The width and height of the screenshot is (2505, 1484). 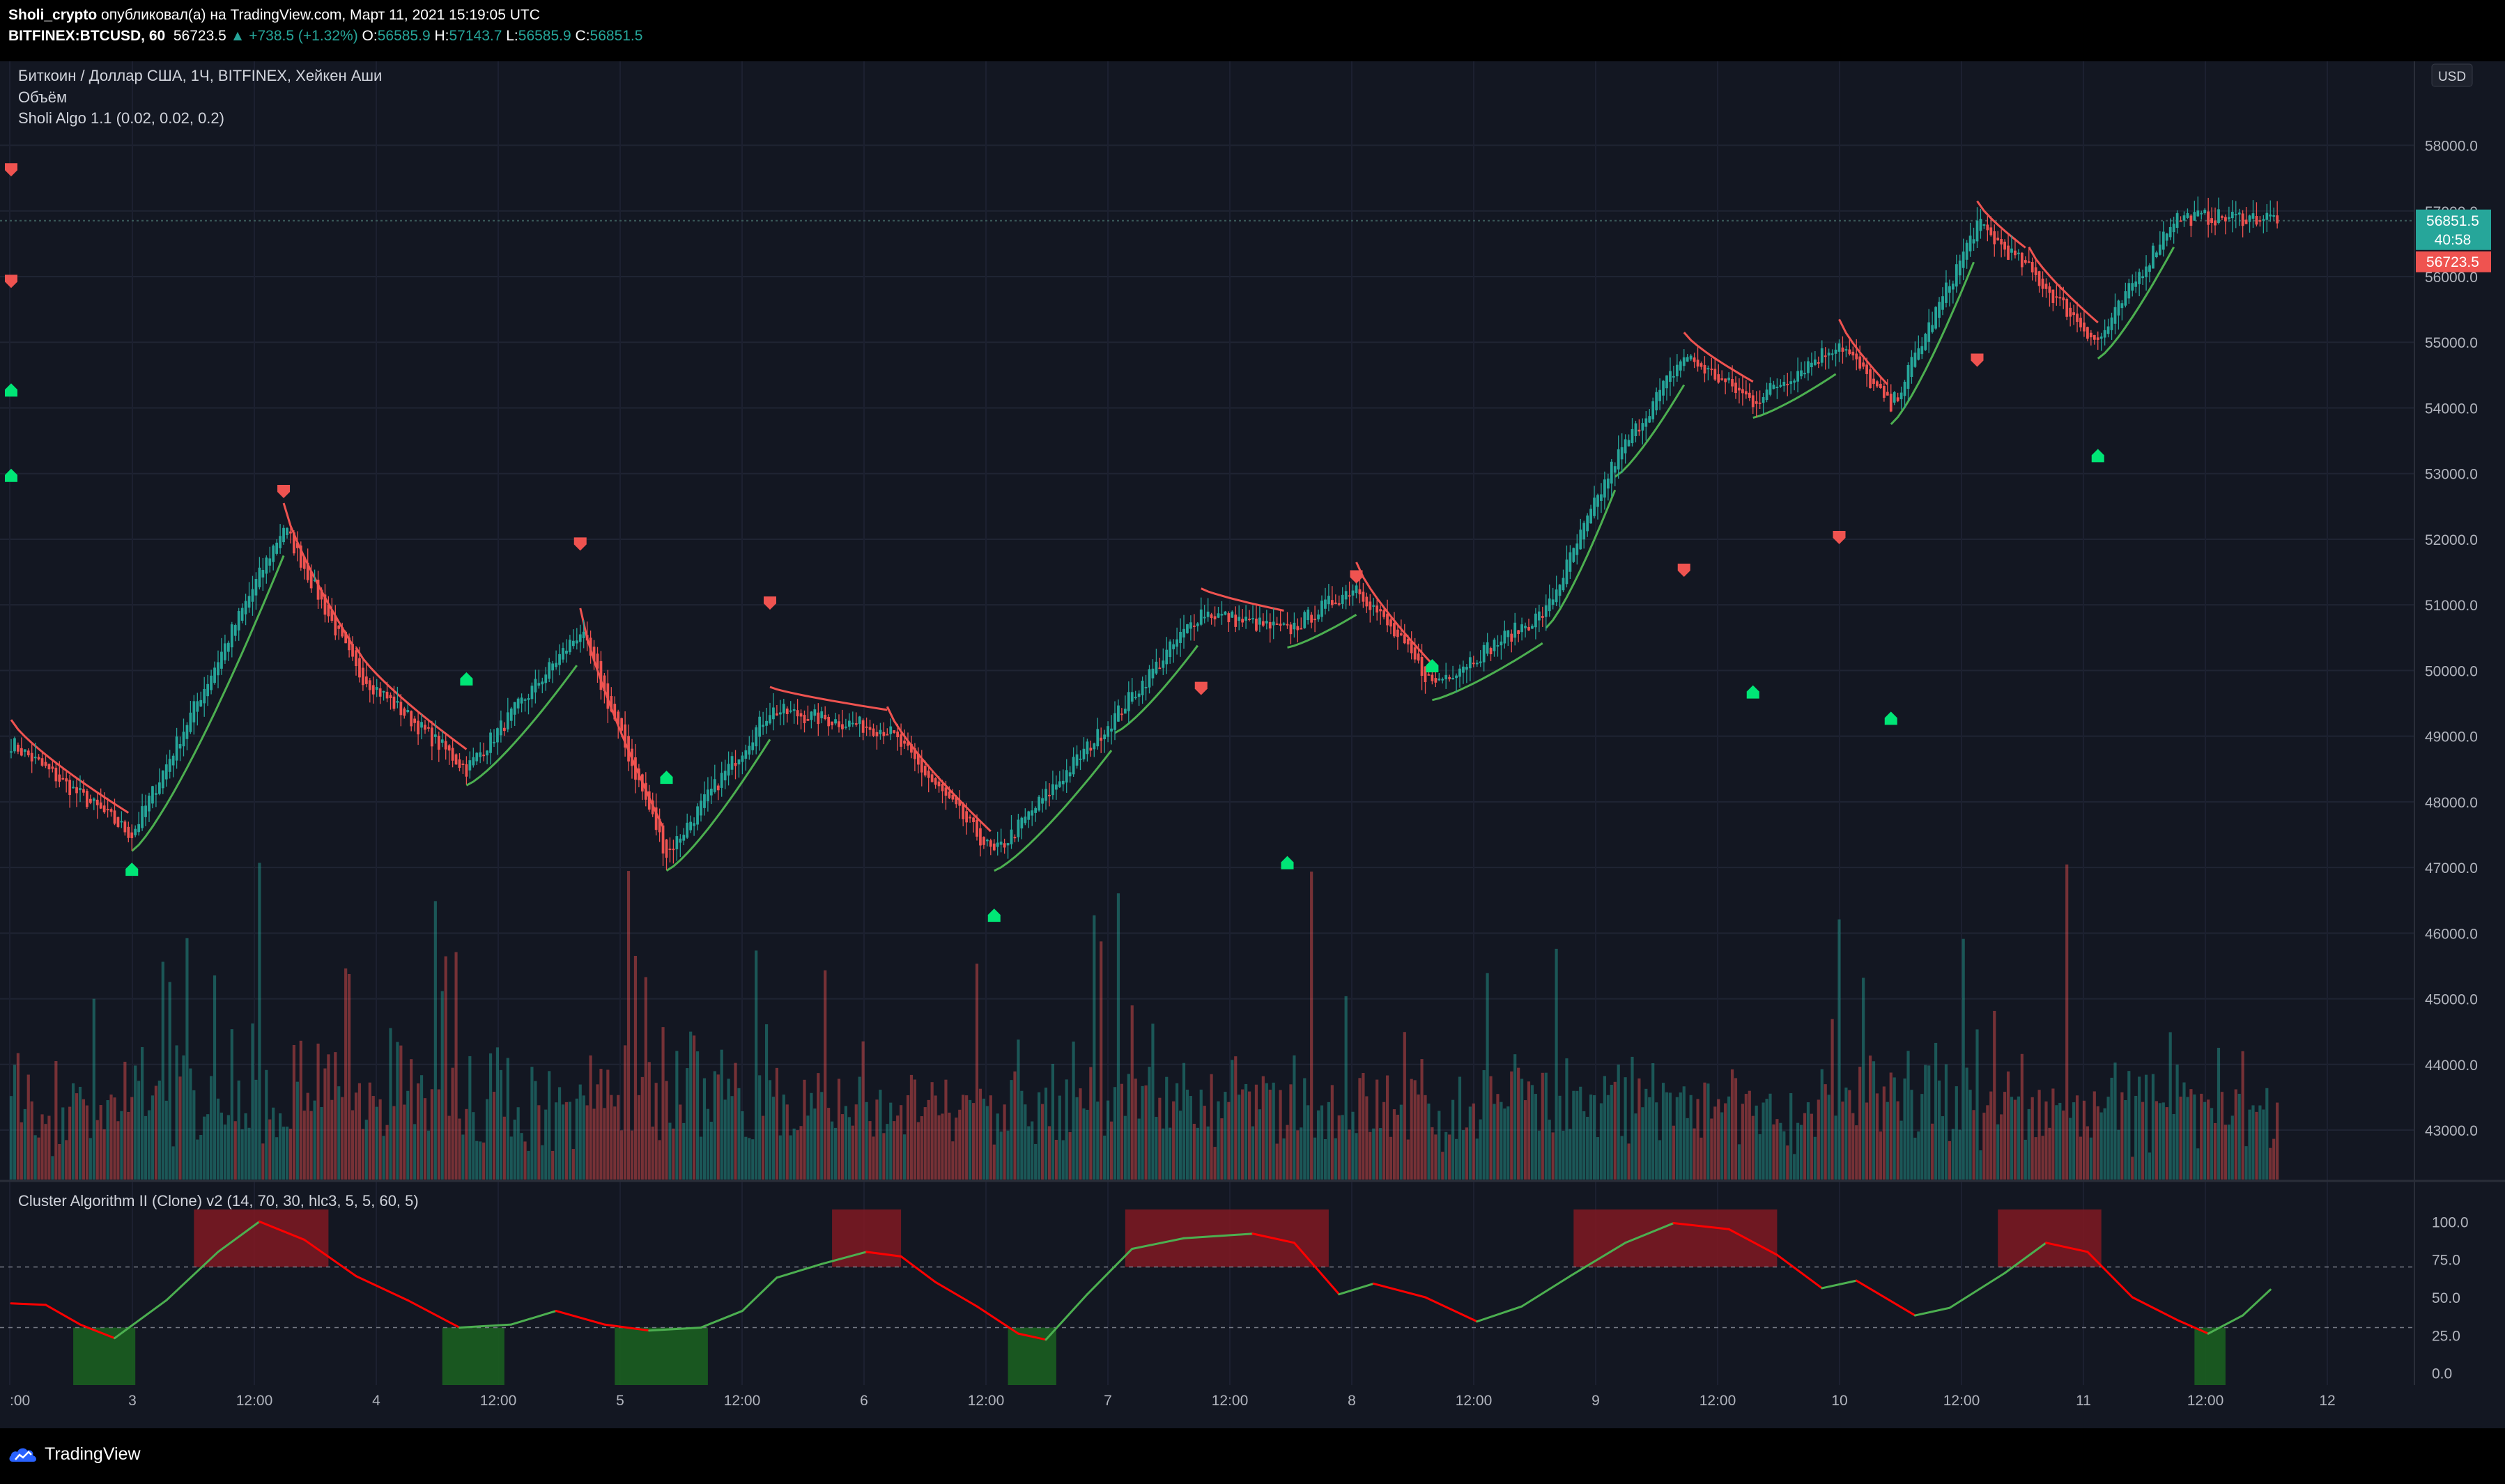 I want to click on time-tick-label: 7, so click(x=1108, y=1401).